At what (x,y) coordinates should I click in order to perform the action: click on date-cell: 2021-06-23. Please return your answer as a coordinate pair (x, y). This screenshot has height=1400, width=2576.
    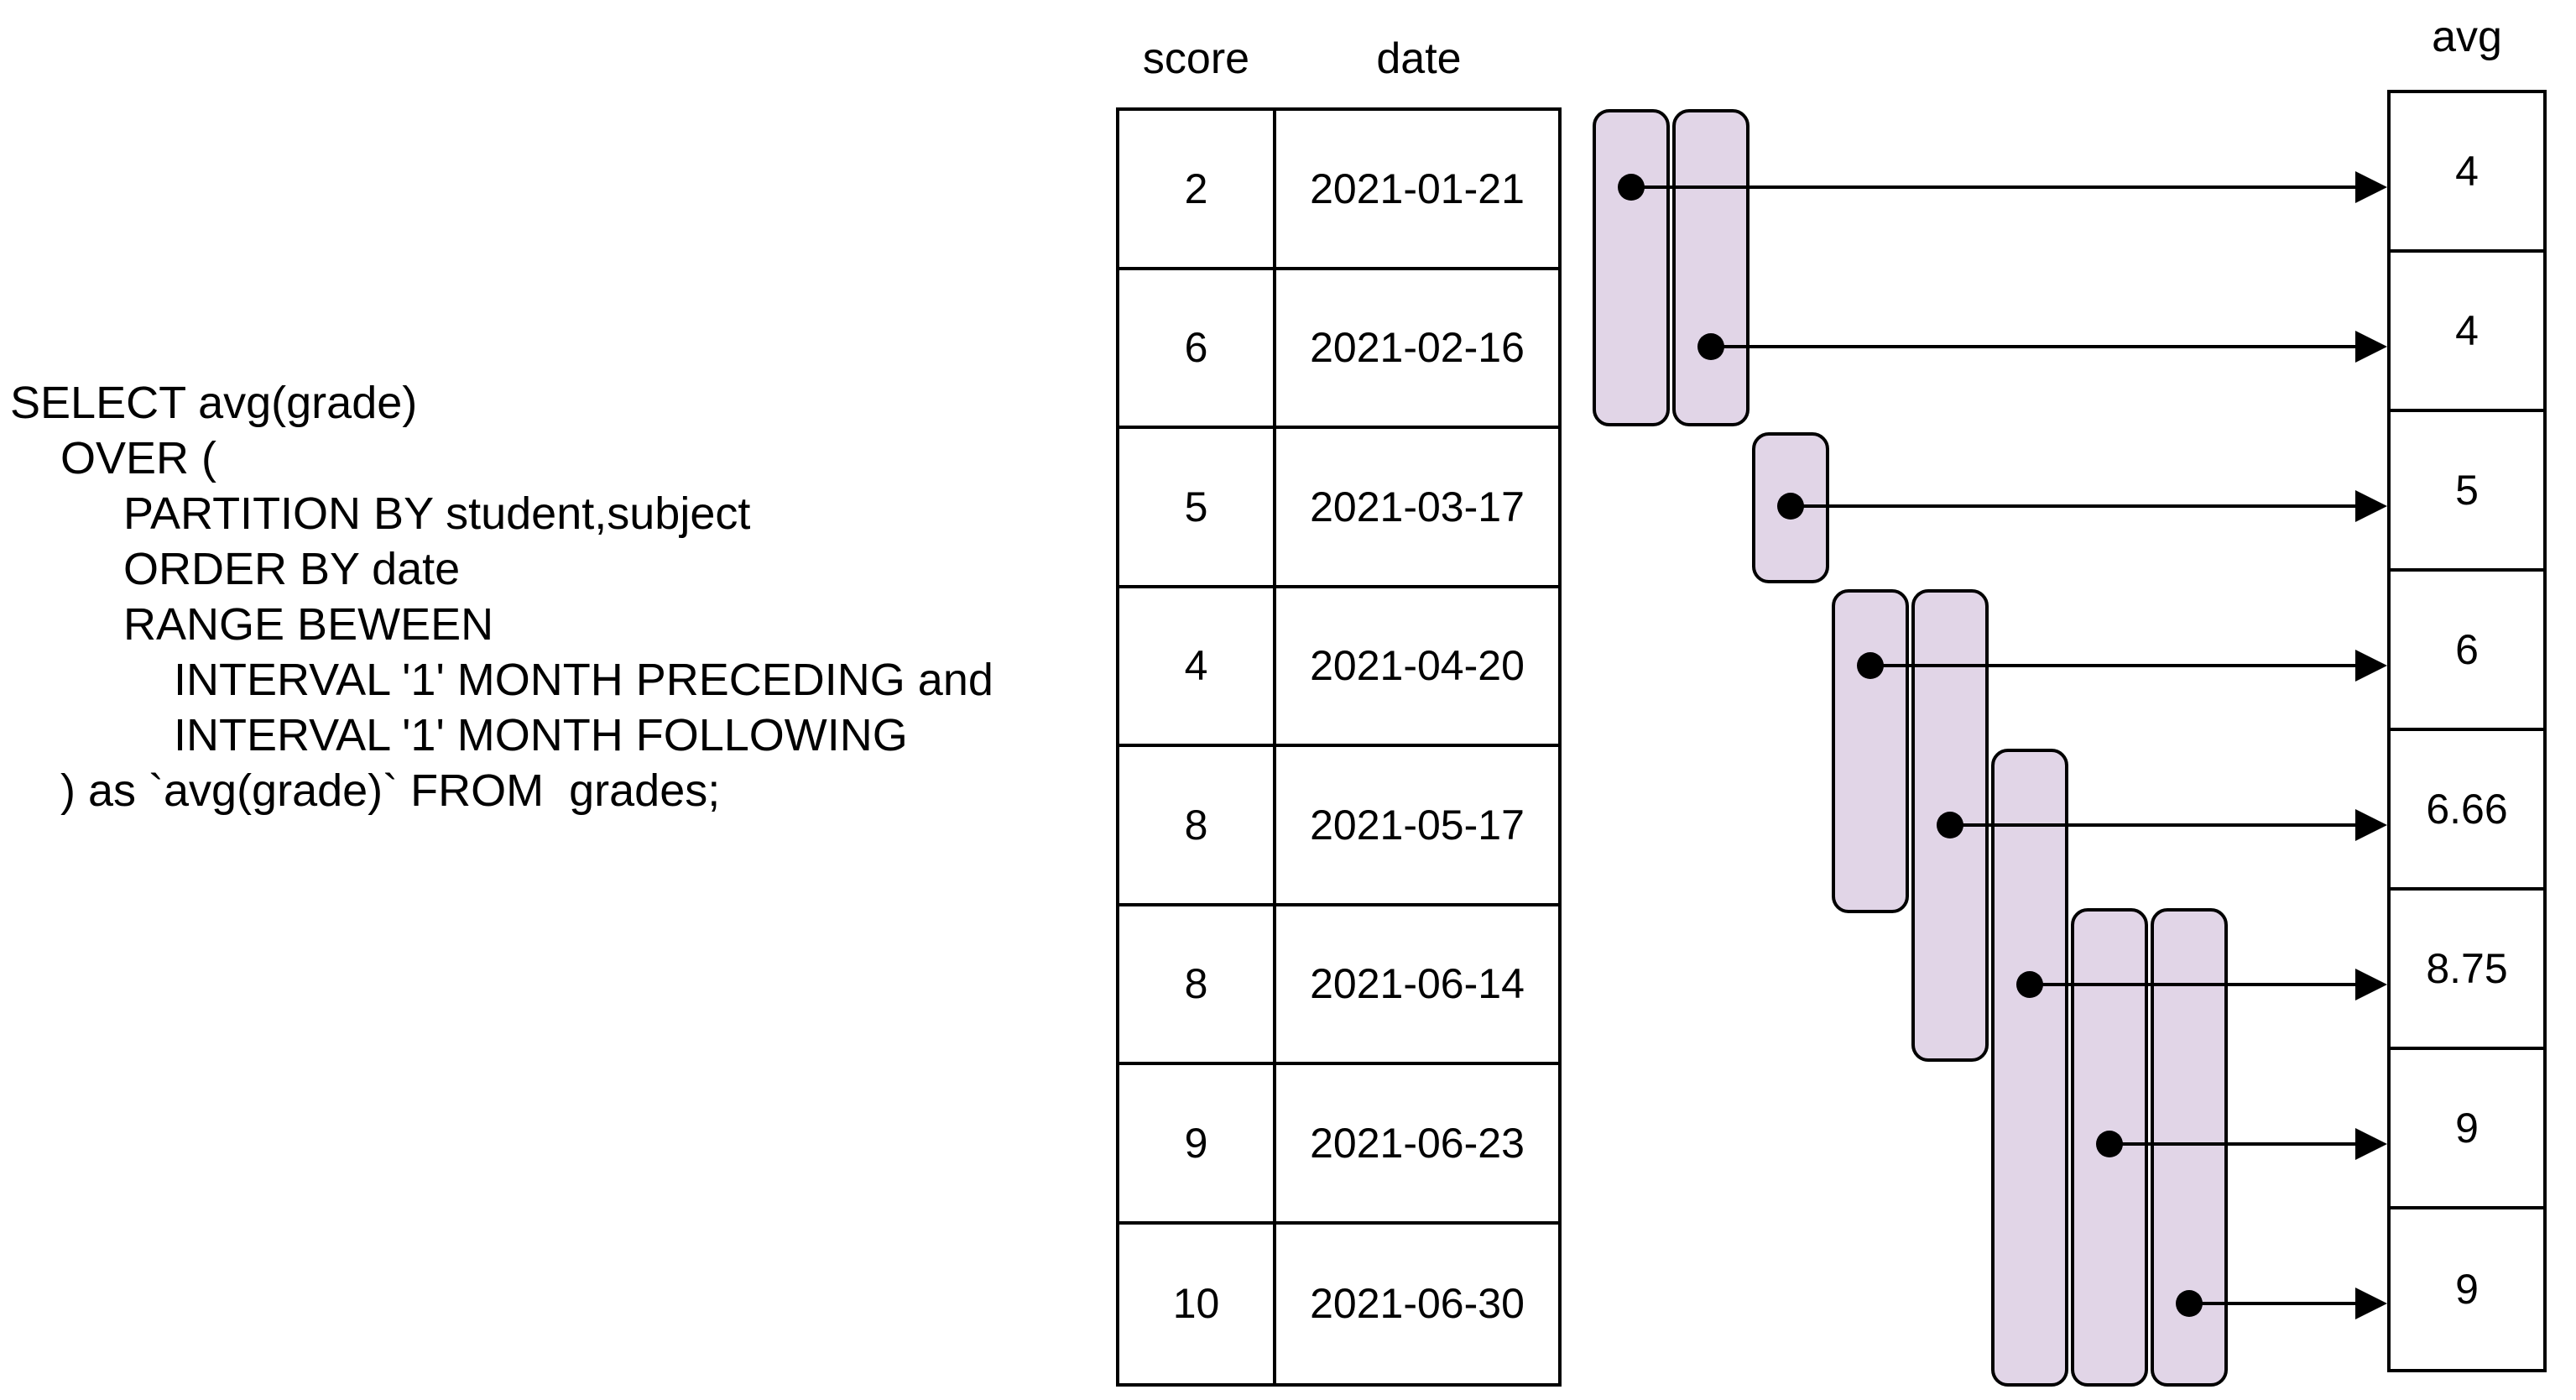
    Looking at the image, I should click on (1417, 1145).